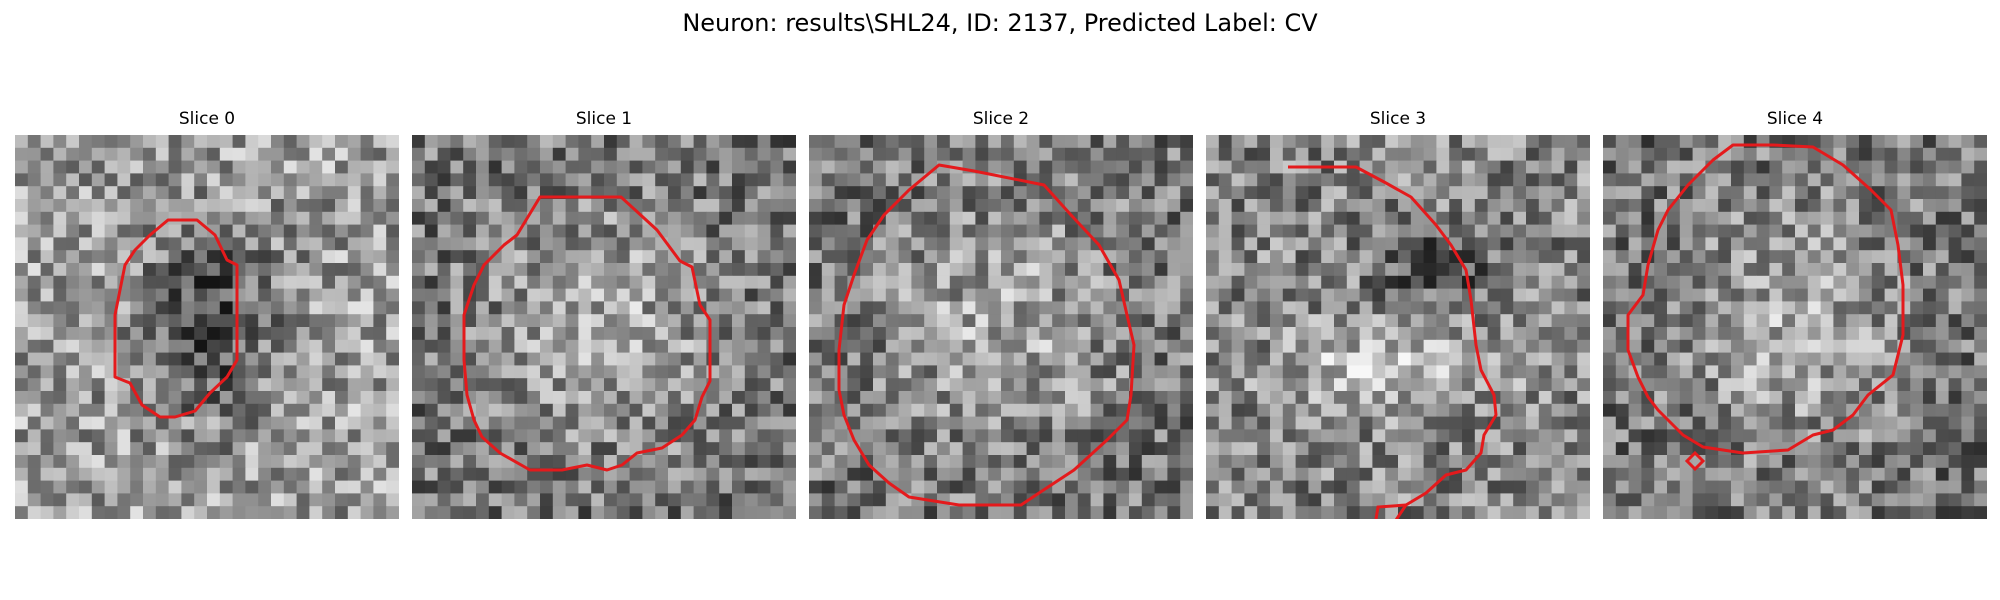 This screenshot has height=600, width=2000. I want to click on slice-panel-0: Slice 0, so click(207, 313).